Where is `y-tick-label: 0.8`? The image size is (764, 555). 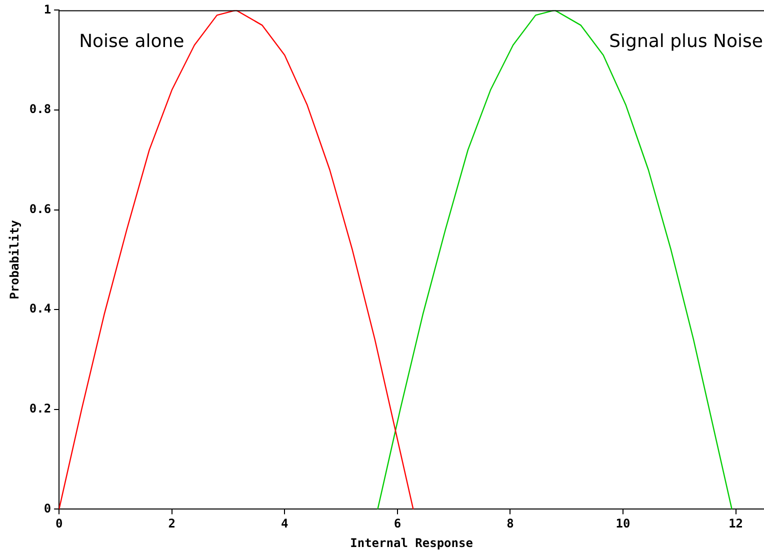
y-tick-label: 0.8 is located at coordinates (40, 109).